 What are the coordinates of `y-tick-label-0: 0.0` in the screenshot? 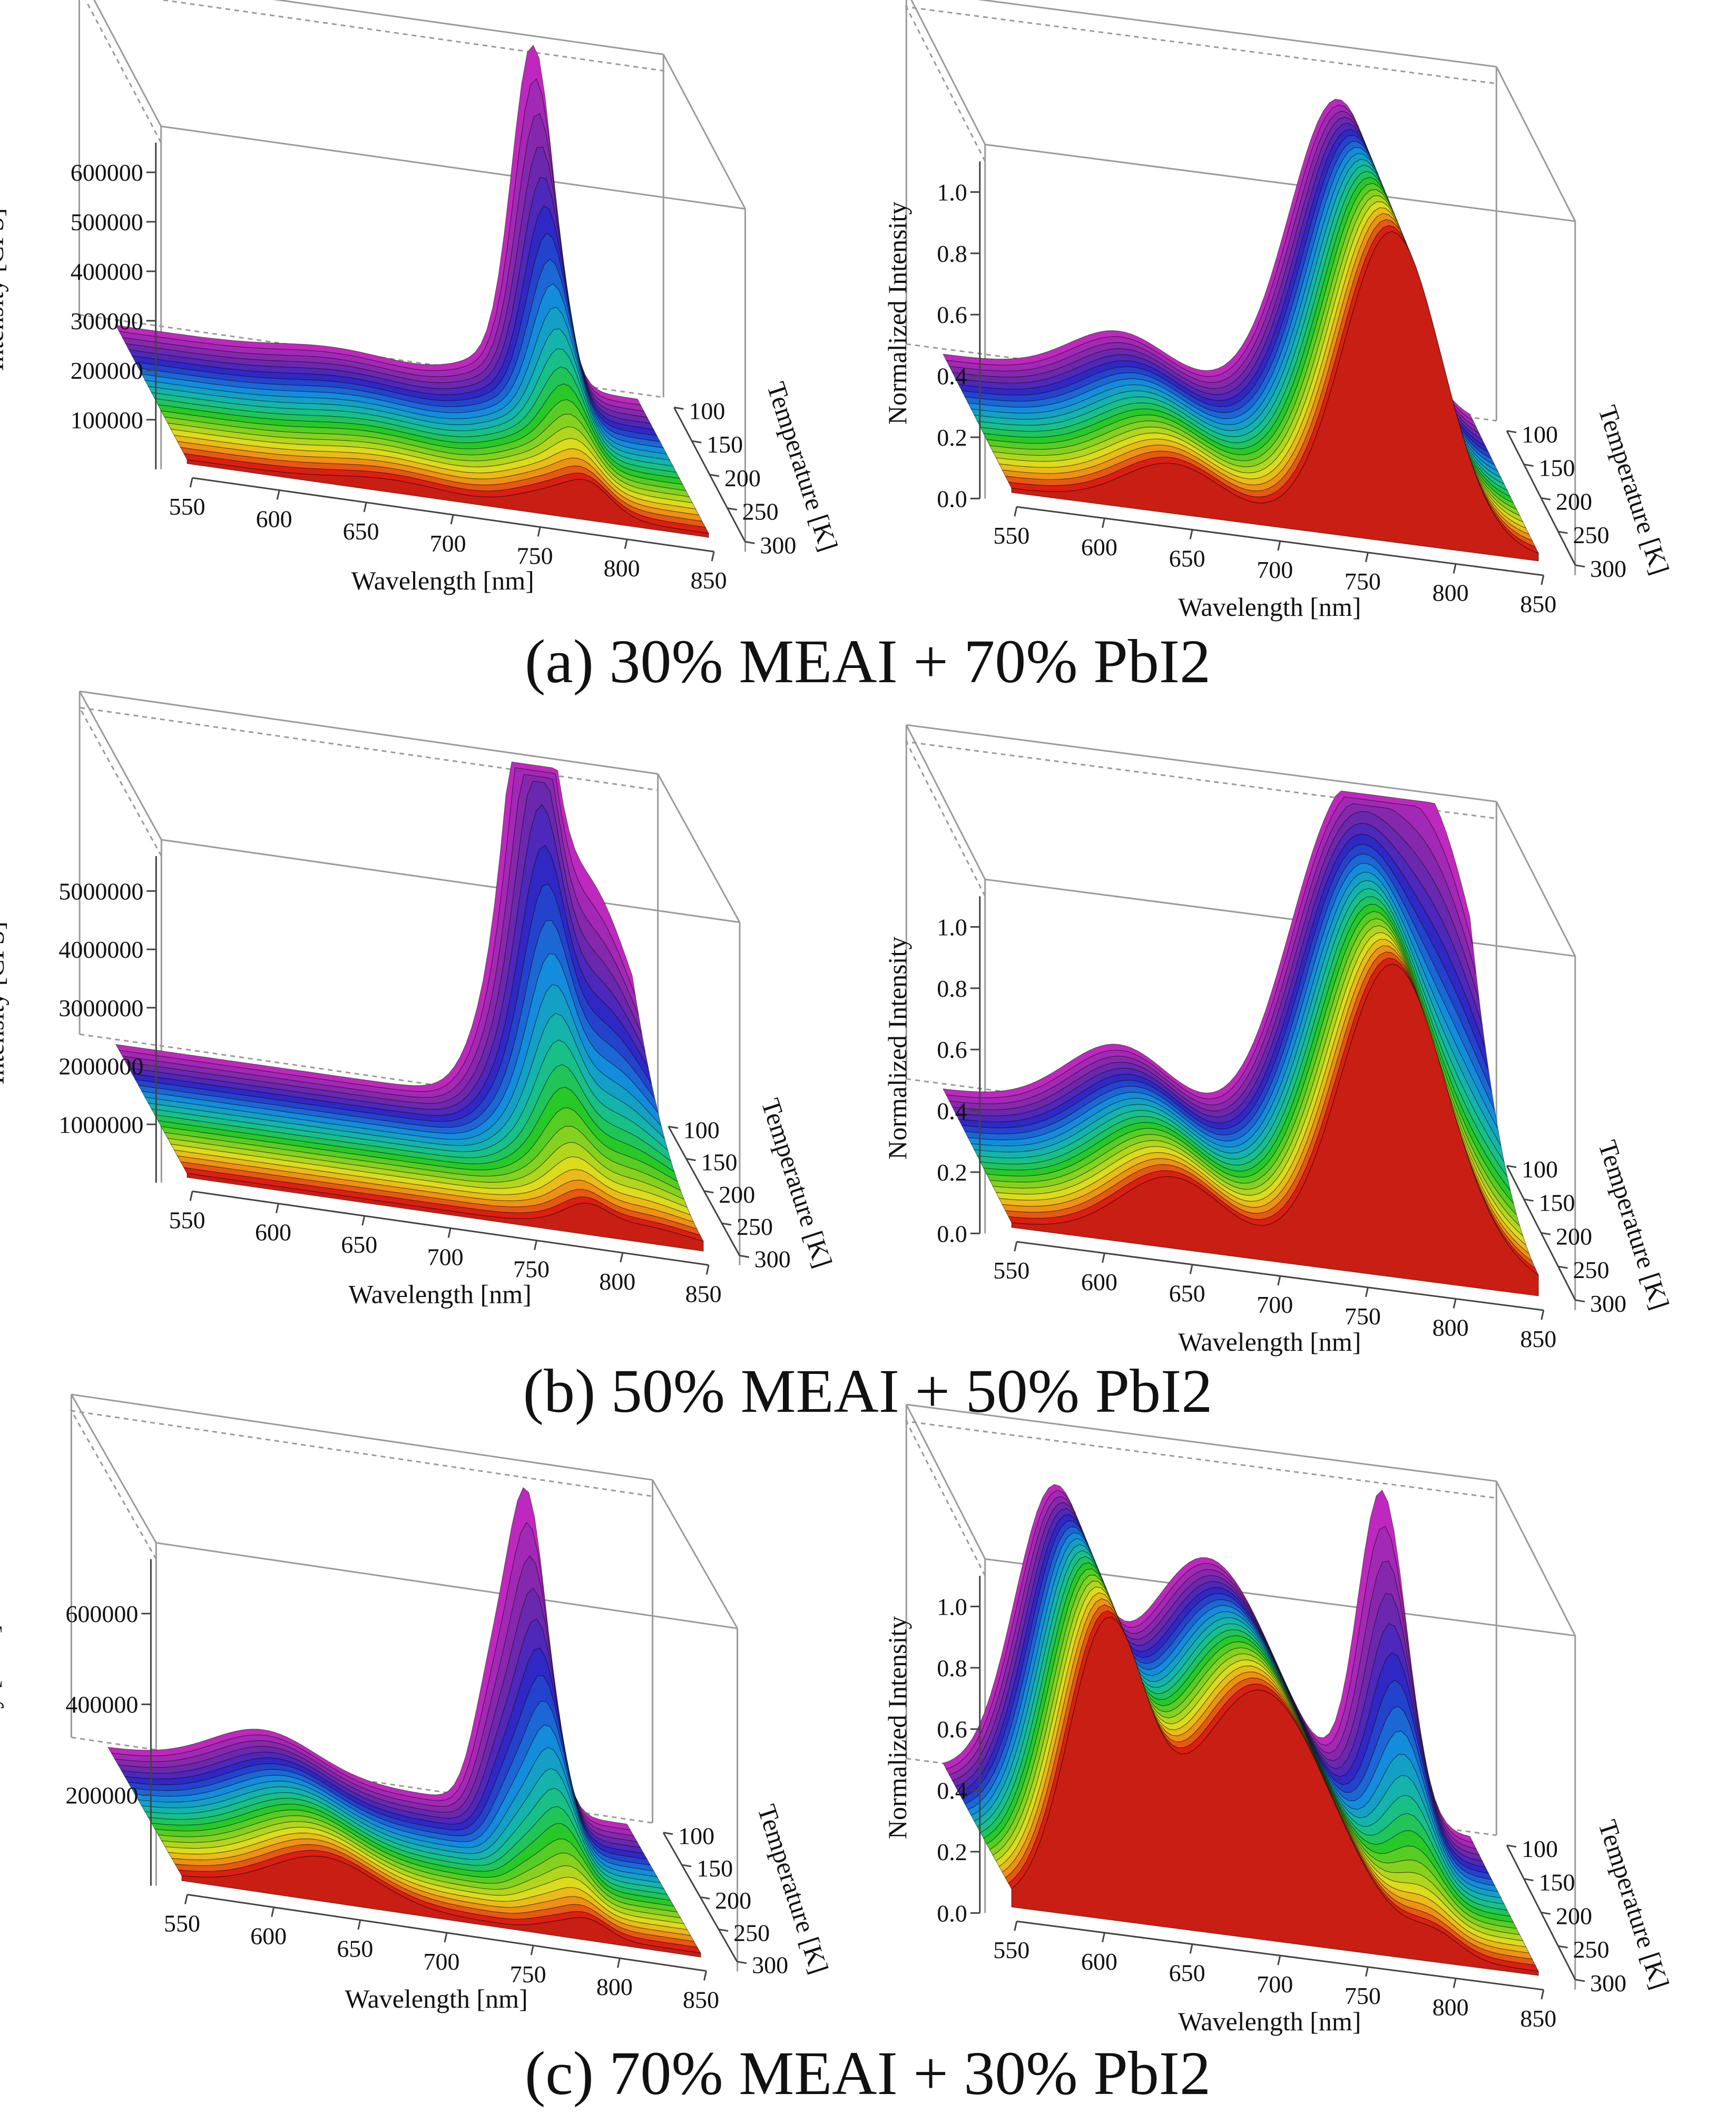 It's located at (952, 498).